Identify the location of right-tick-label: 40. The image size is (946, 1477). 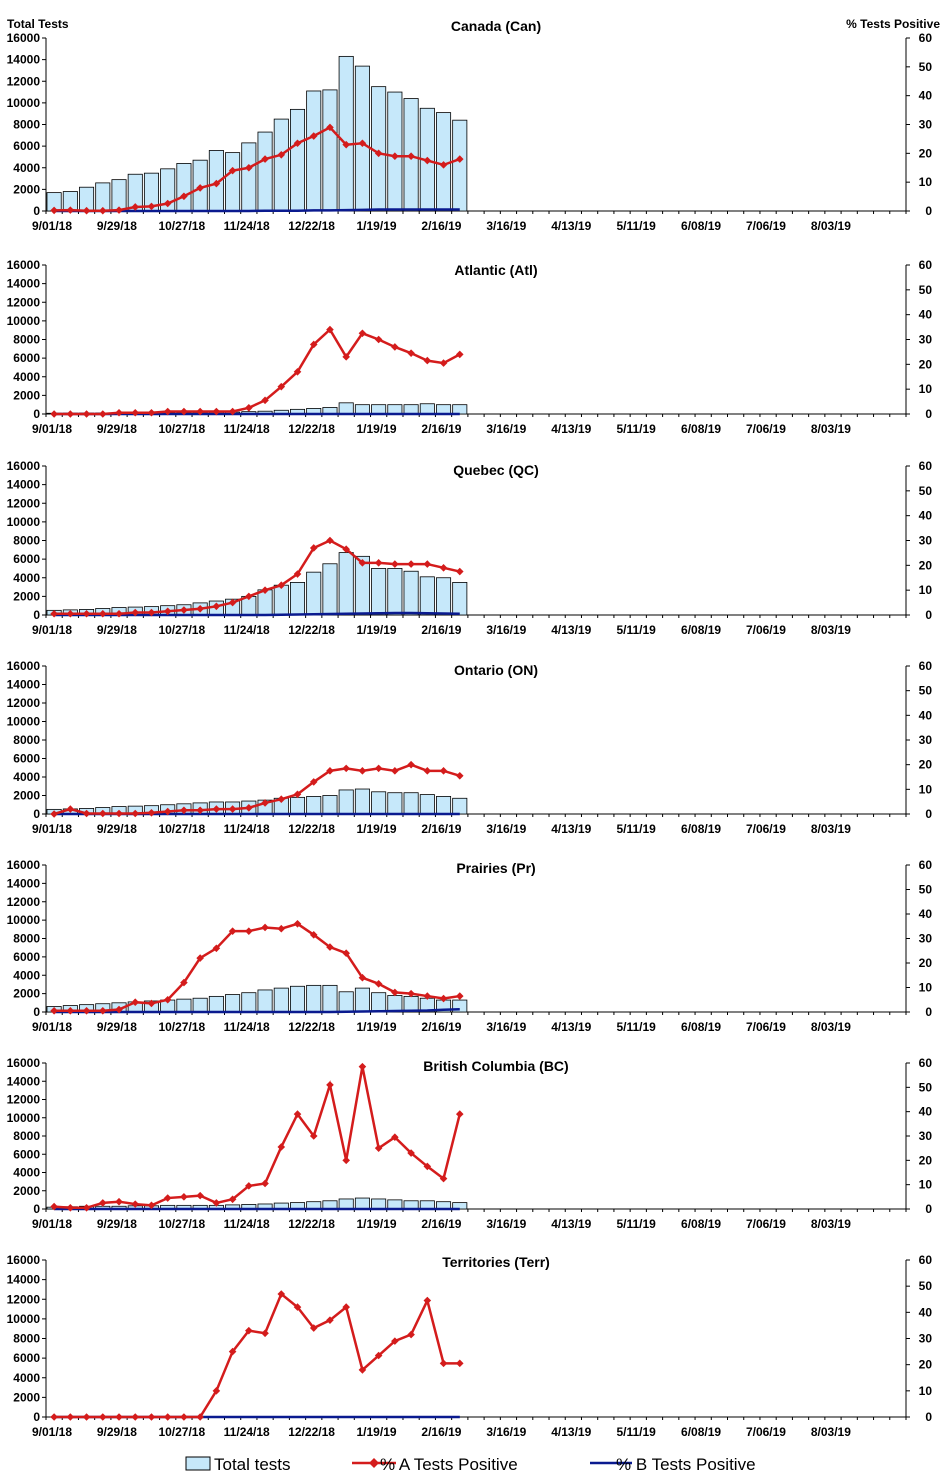
(926, 96).